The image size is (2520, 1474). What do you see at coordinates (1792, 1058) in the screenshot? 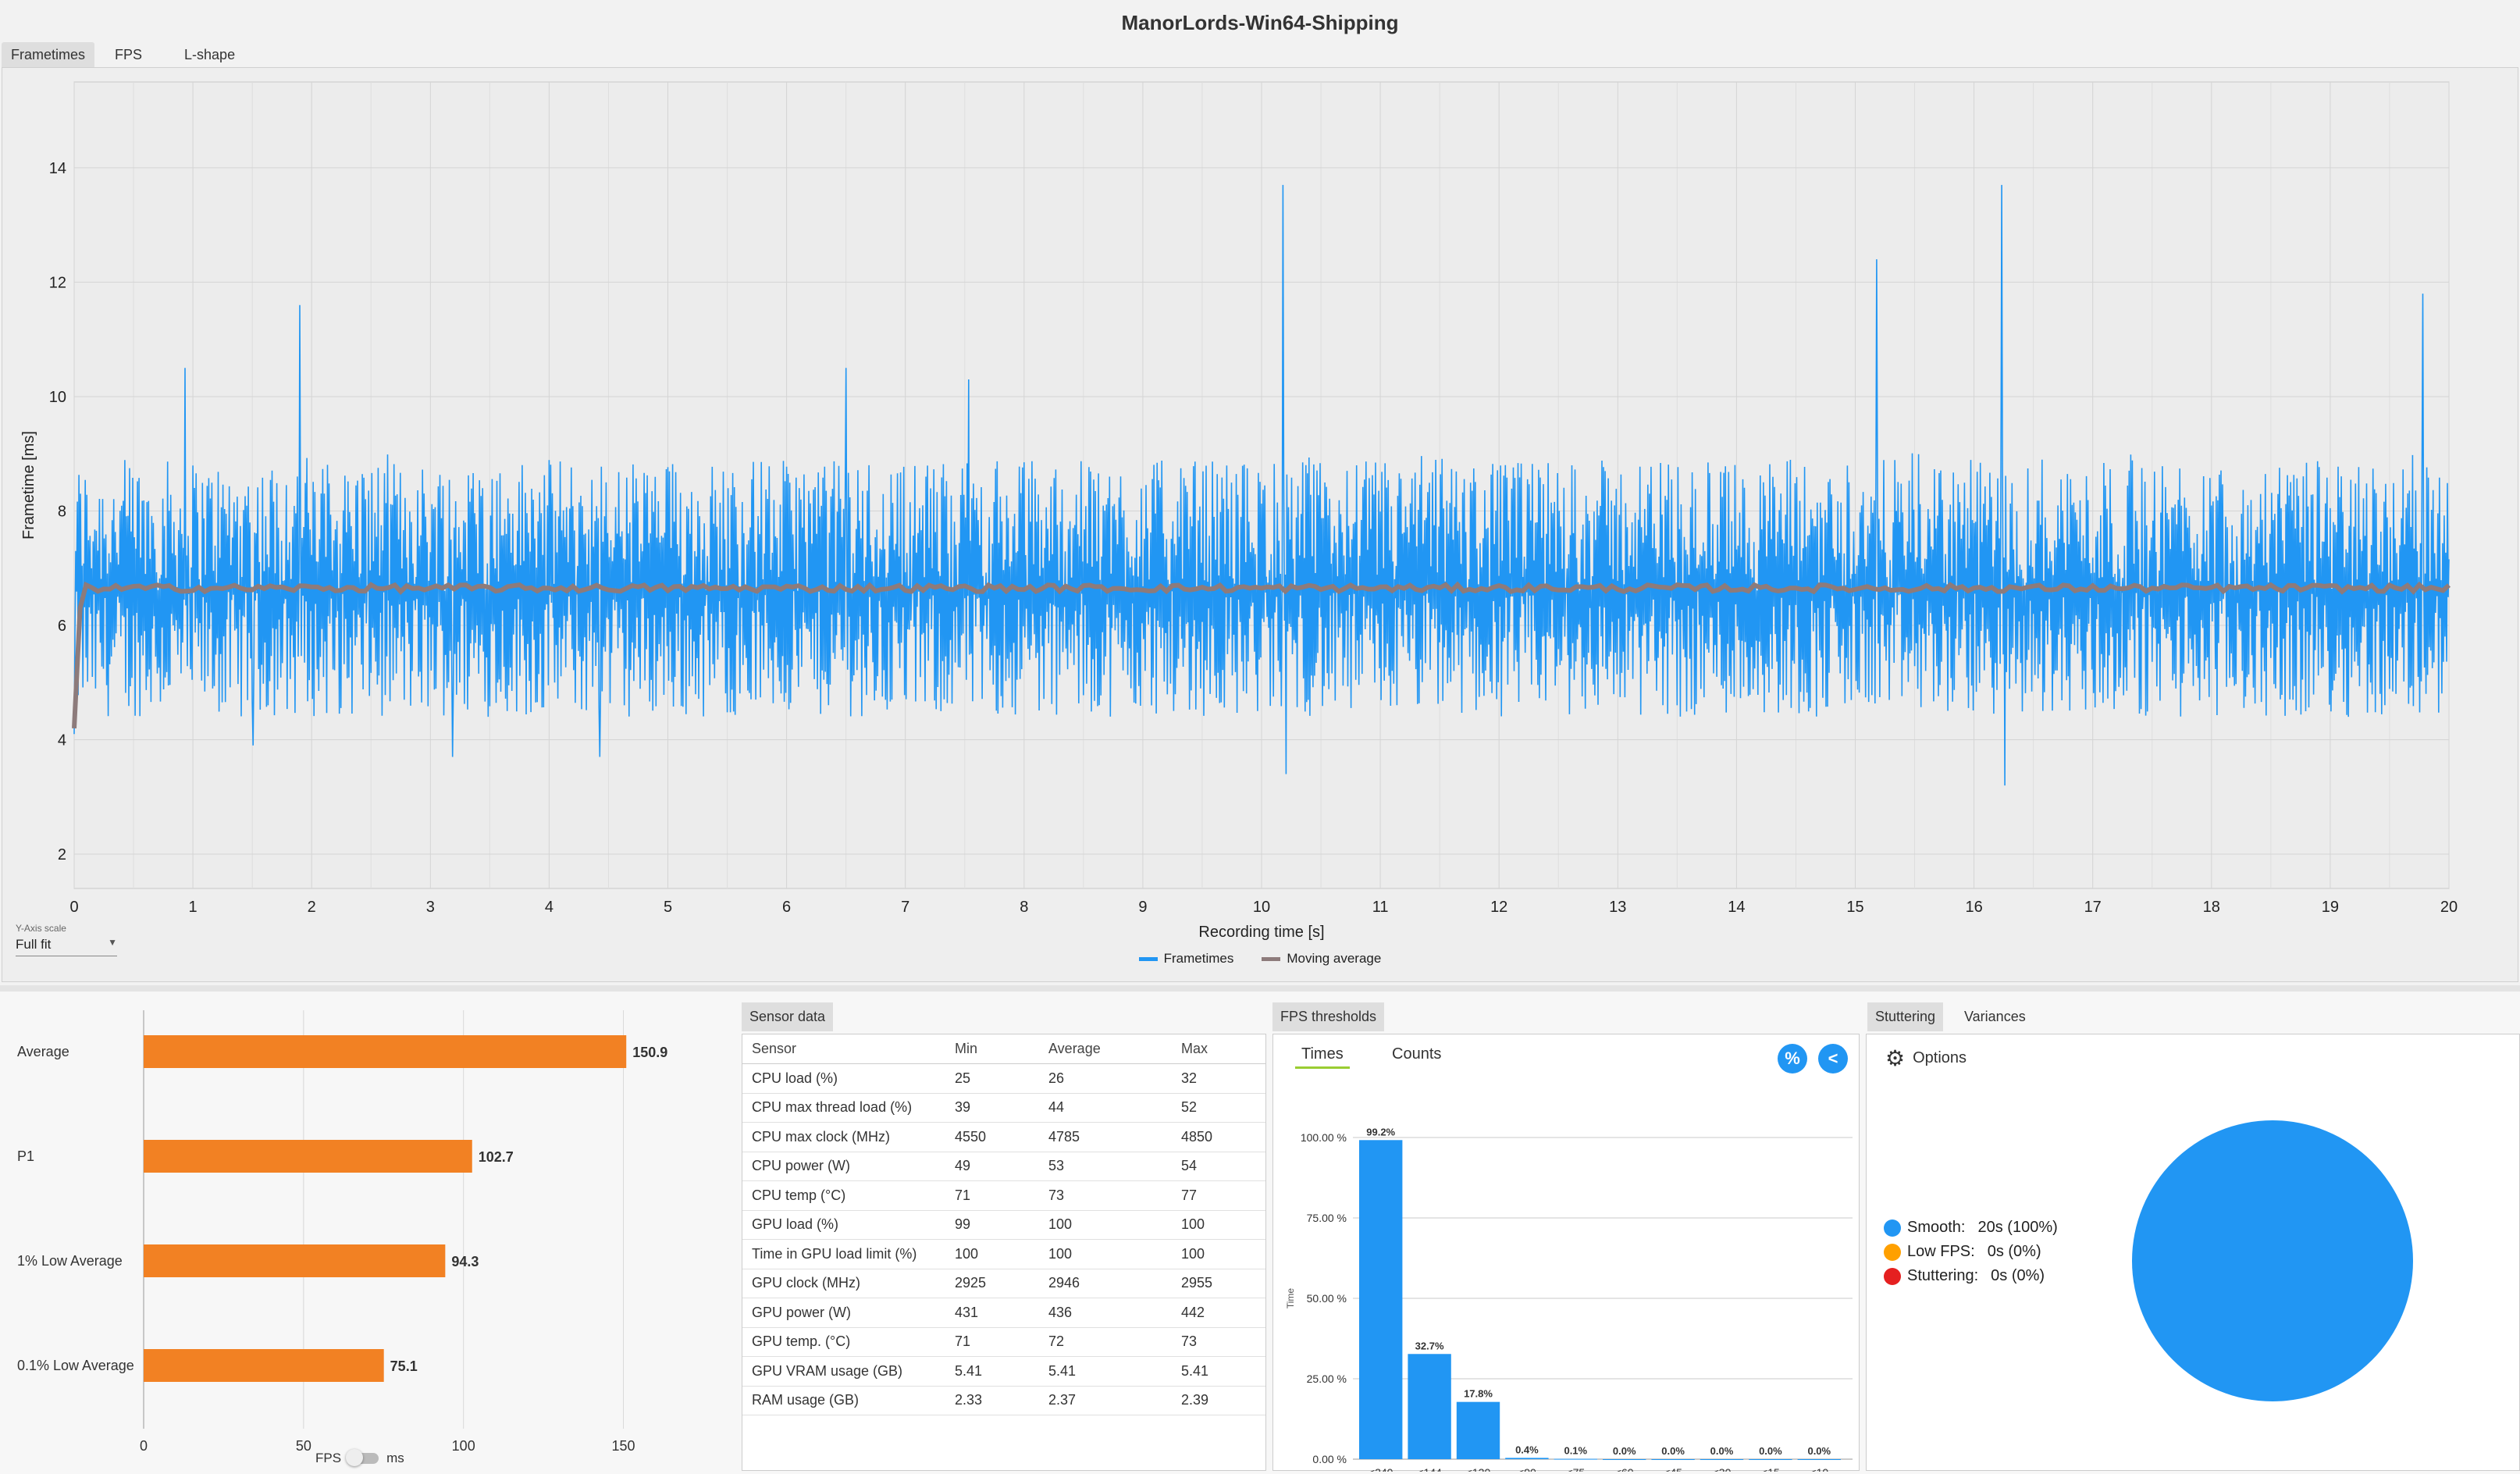
I see `percent-button: %` at bounding box center [1792, 1058].